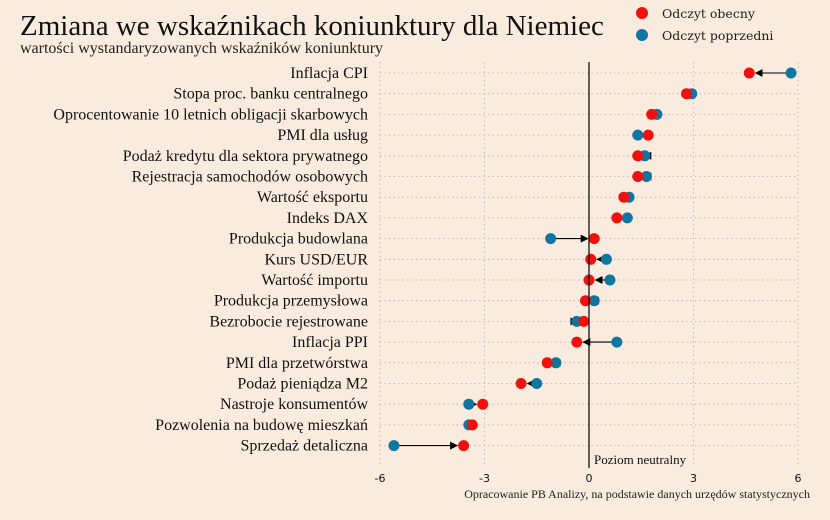 This screenshot has height=520, width=830. Describe the element at coordinates (302, 384) in the screenshot. I see `category-label: Podaż pieniądza M2` at that location.